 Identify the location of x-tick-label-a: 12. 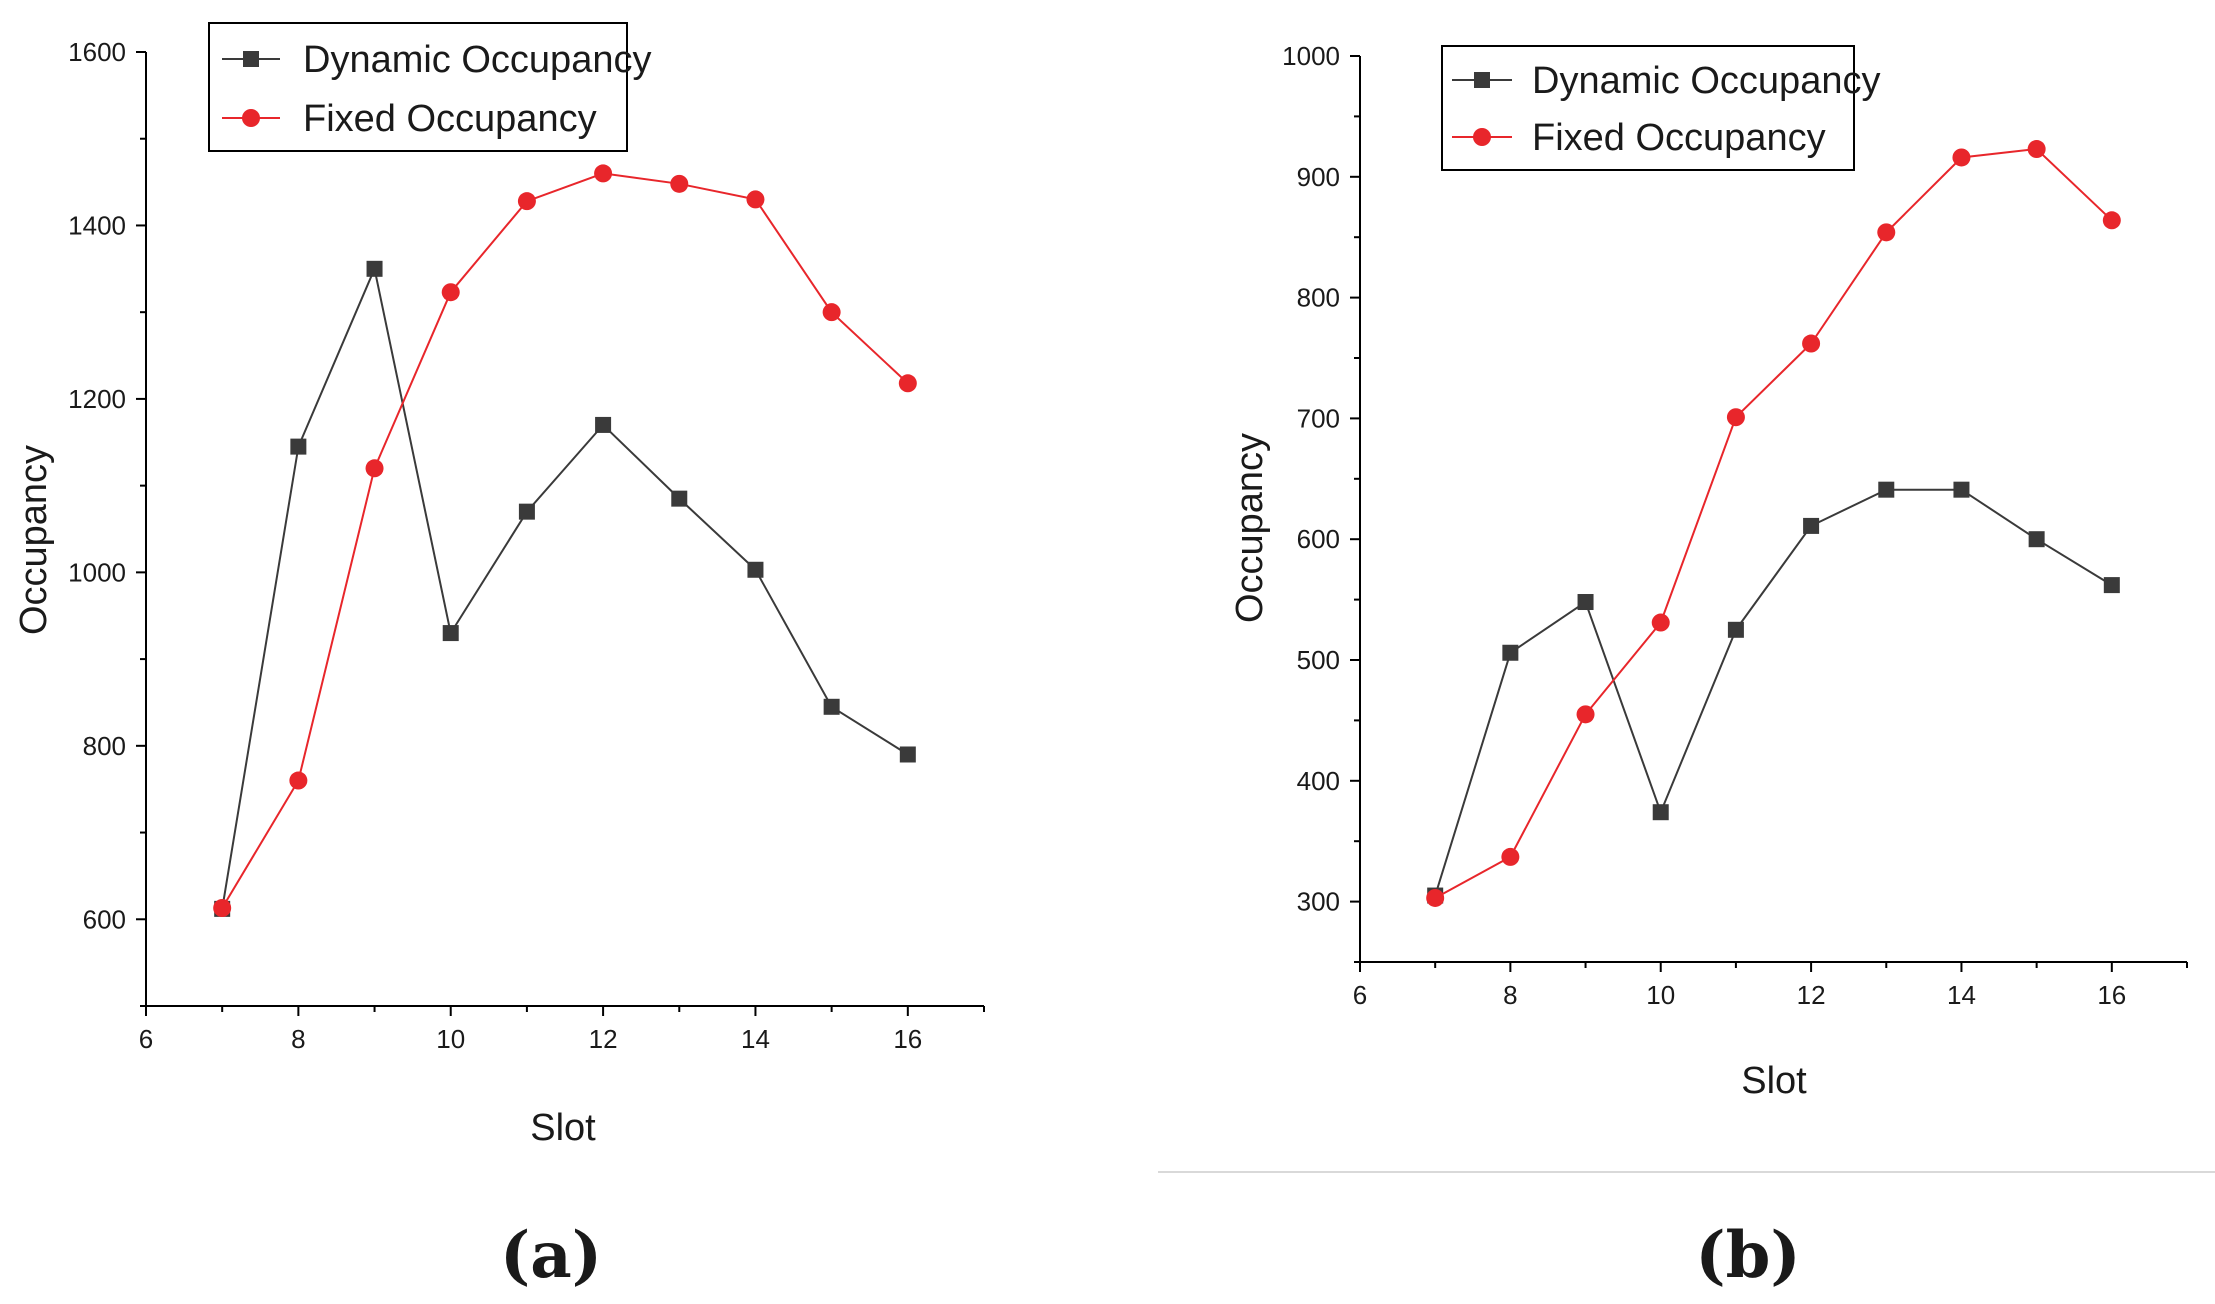
(603, 1039).